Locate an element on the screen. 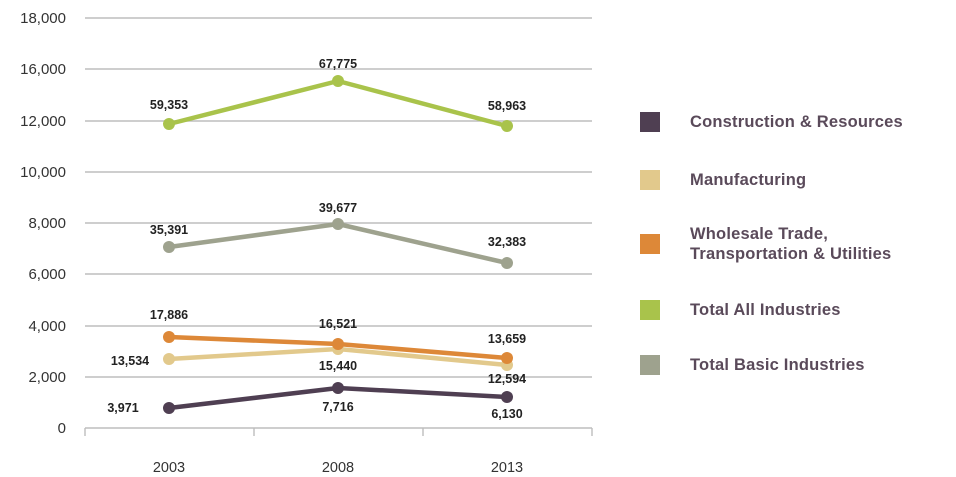  data-label: 3,971 is located at coordinates (122, 408).